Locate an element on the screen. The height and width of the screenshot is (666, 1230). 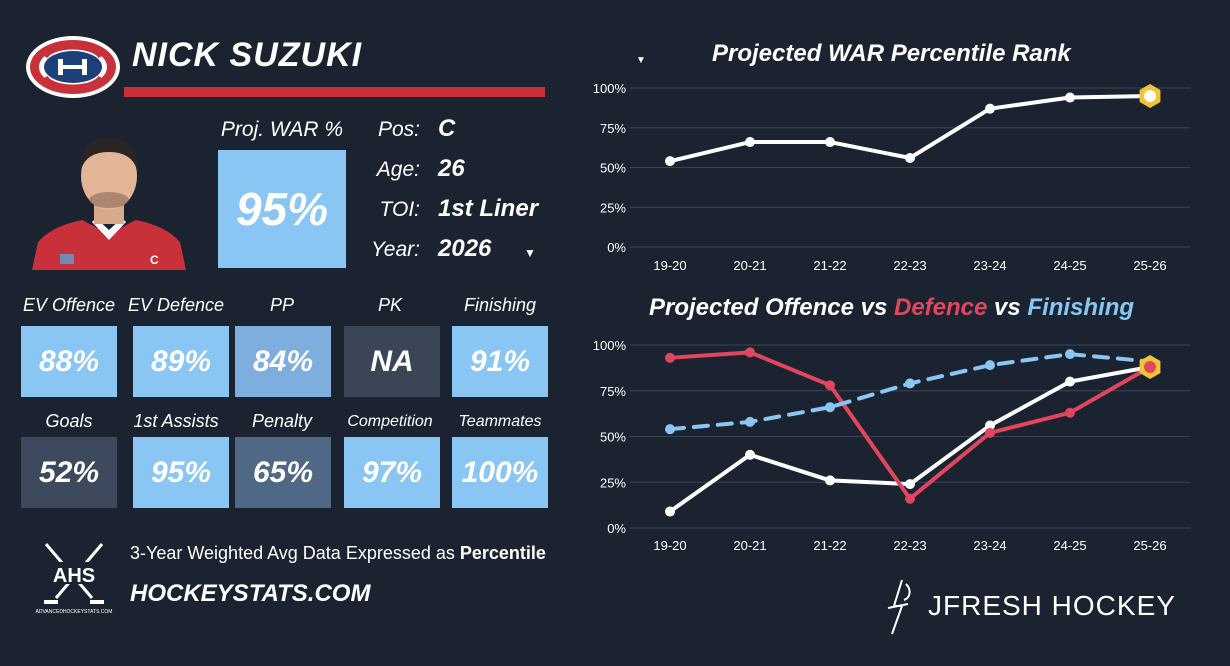
chart1-x-tick-label: 25-26 is located at coordinates (1149, 265).